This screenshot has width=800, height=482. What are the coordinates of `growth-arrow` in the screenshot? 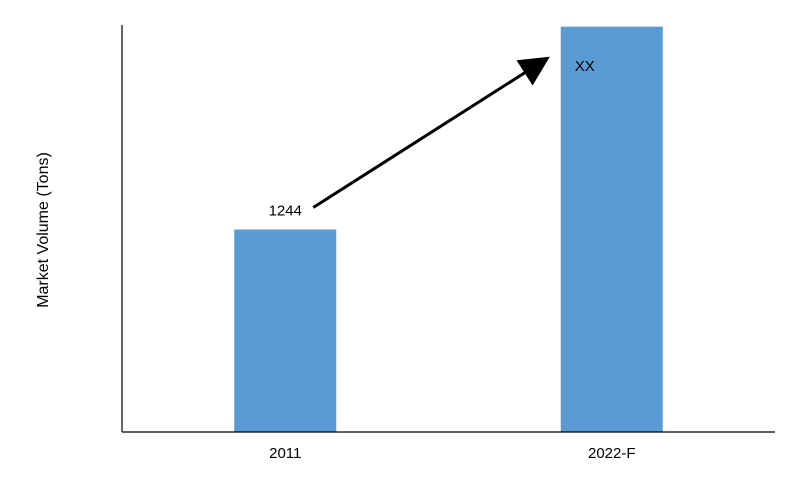 It's located at (431, 132).